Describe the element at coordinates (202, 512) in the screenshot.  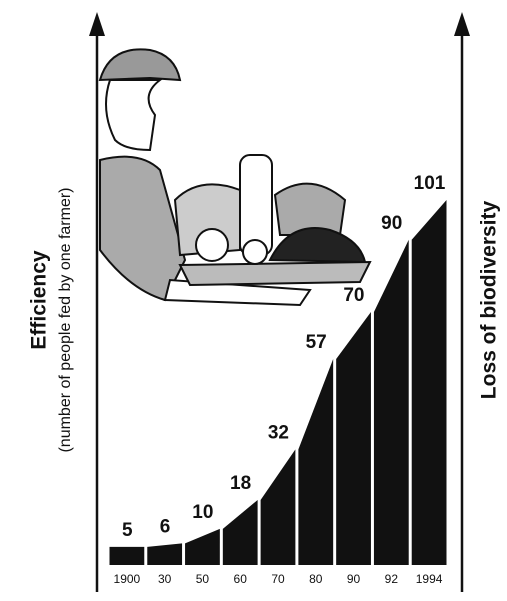
I see `value-label: 10` at that location.